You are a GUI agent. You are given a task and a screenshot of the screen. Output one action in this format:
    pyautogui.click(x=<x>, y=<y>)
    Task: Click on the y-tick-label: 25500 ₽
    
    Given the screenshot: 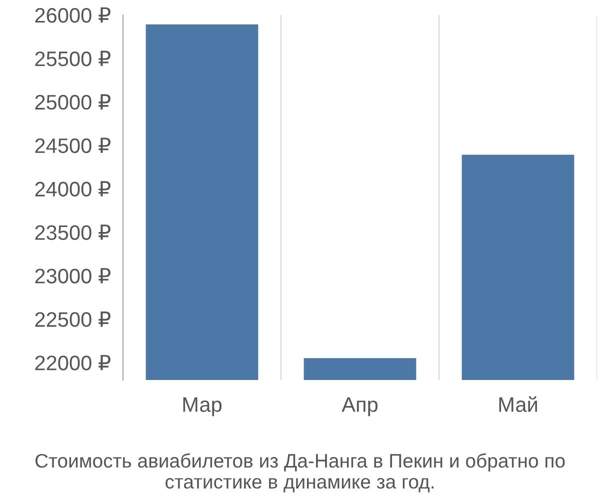 What is the action you would take?
    pyautogui.click(x=72, y=58)
    